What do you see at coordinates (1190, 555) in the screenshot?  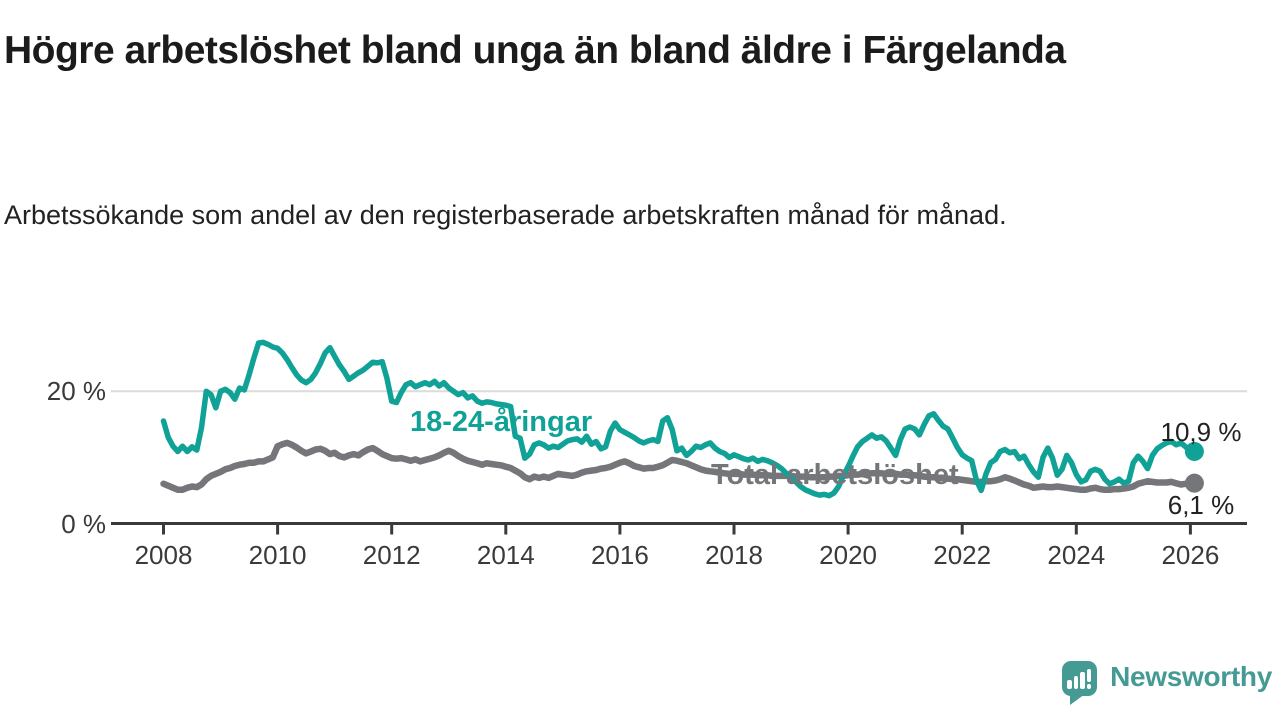 I see `x-tick-label: 2026` at bounding box center [1190, 555].